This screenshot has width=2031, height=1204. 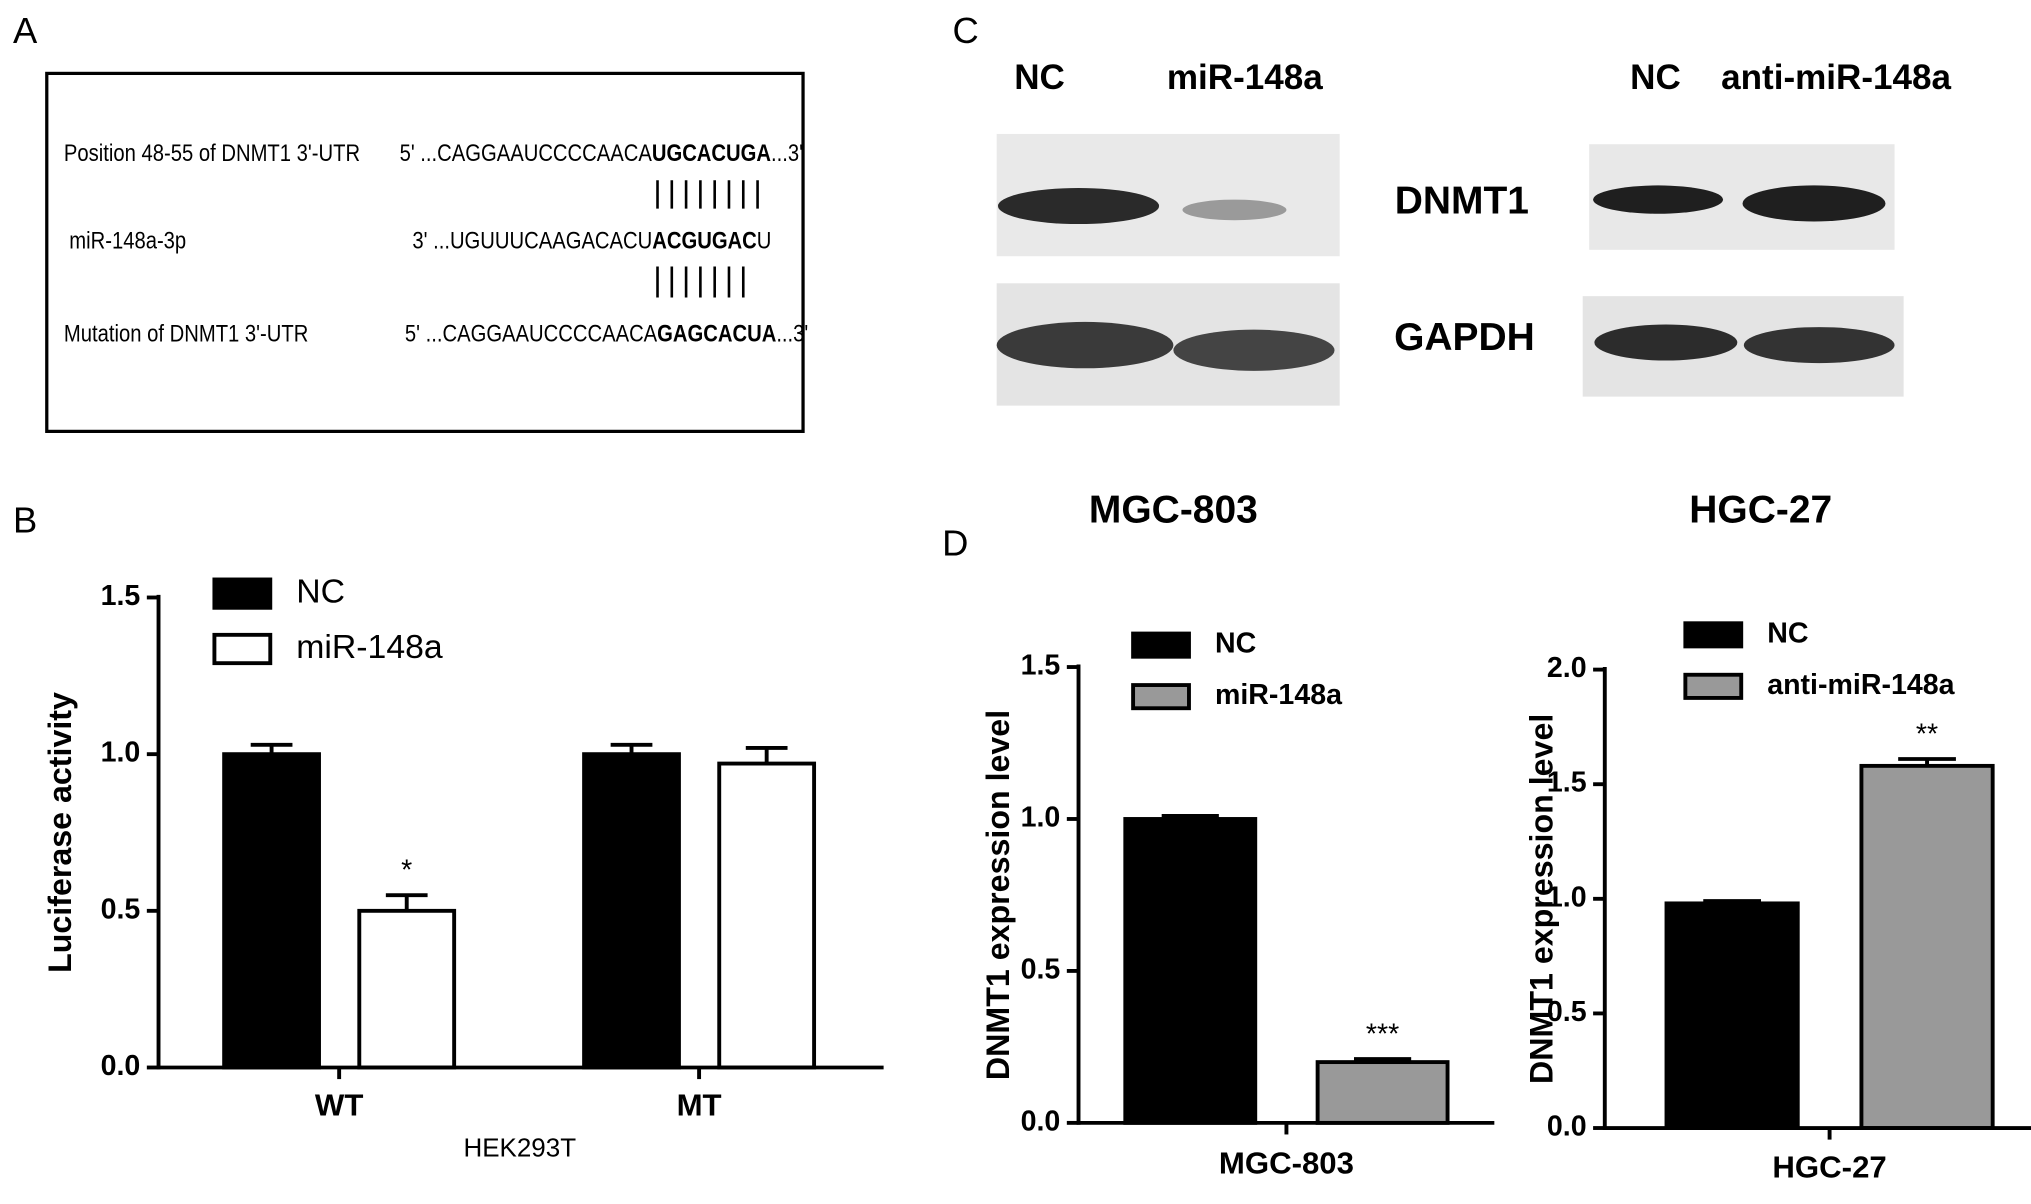 I want to click on panel-label: C, so click(x=965, y=30).